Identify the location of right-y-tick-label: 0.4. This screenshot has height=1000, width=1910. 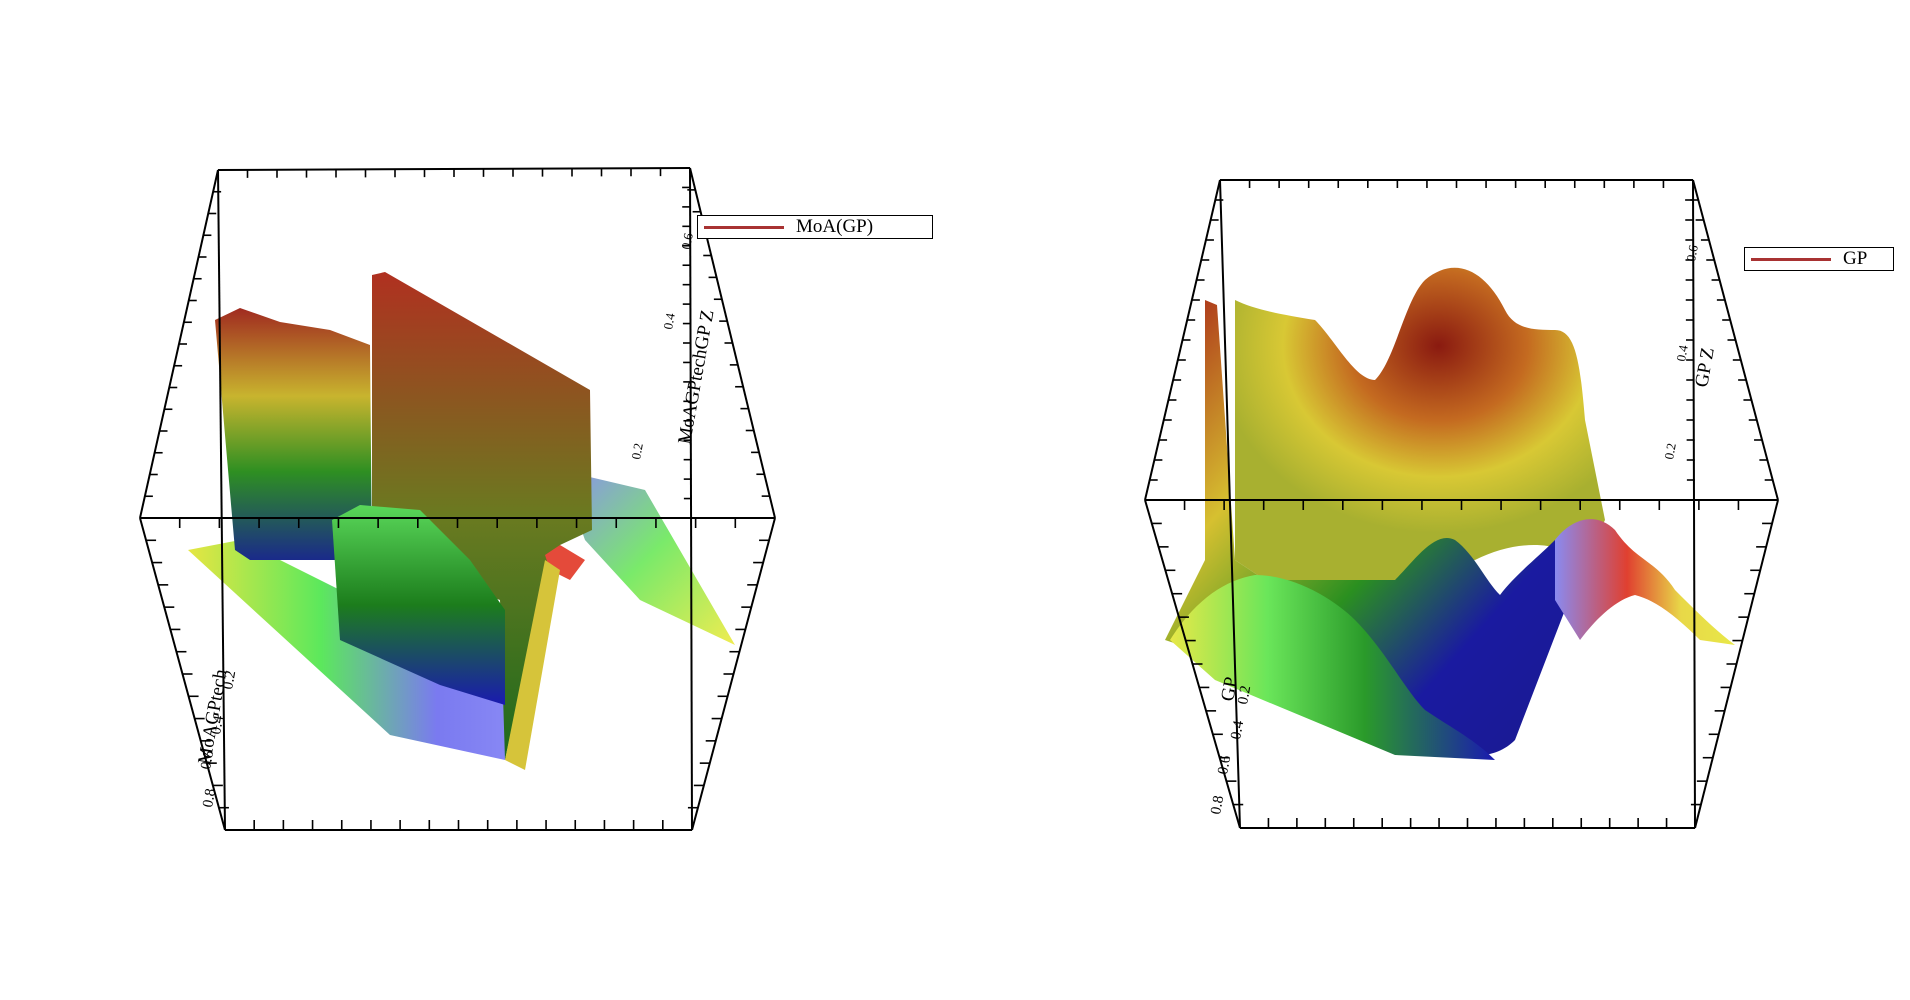
(1237, 730).